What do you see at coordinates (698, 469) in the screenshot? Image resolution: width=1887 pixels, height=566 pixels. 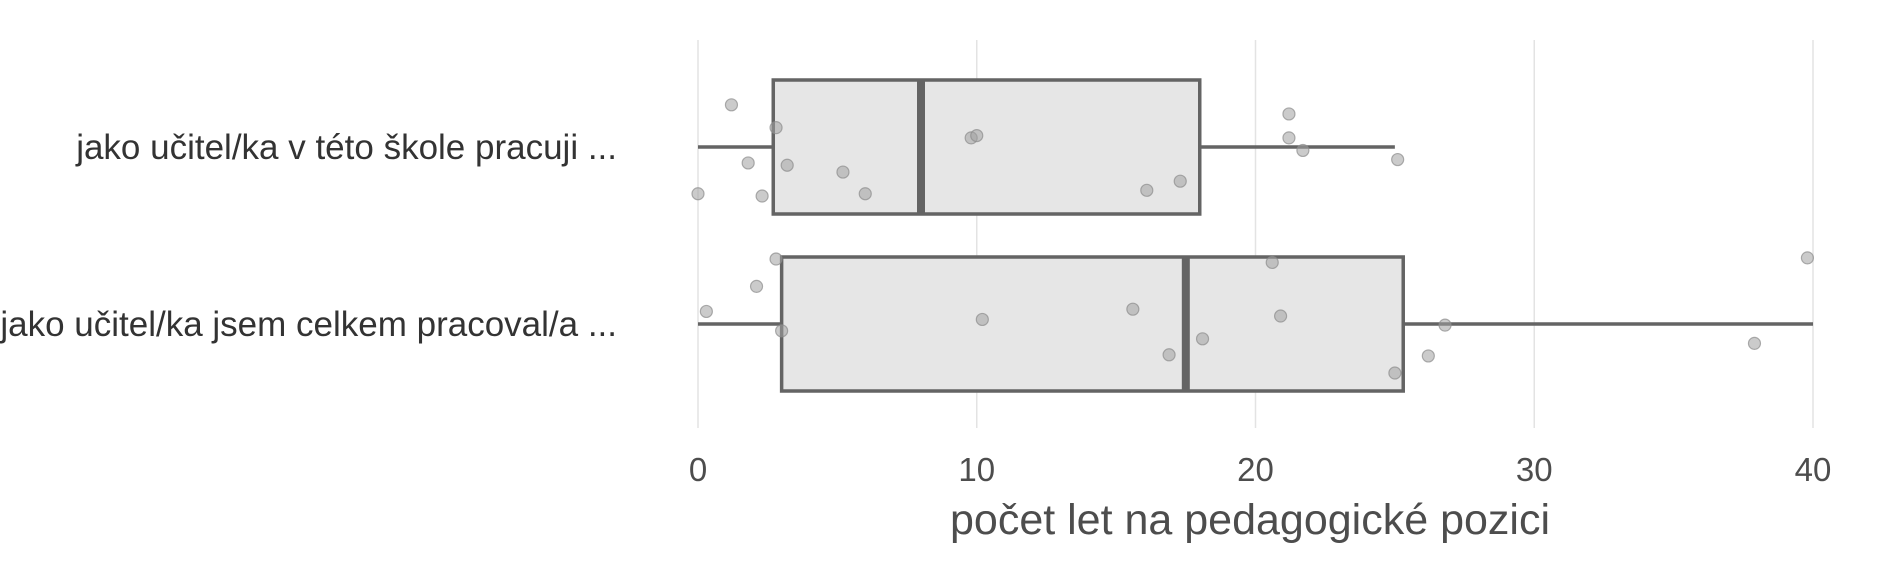 I see `x-tick-label: 0` at bounding box center [698, 469].